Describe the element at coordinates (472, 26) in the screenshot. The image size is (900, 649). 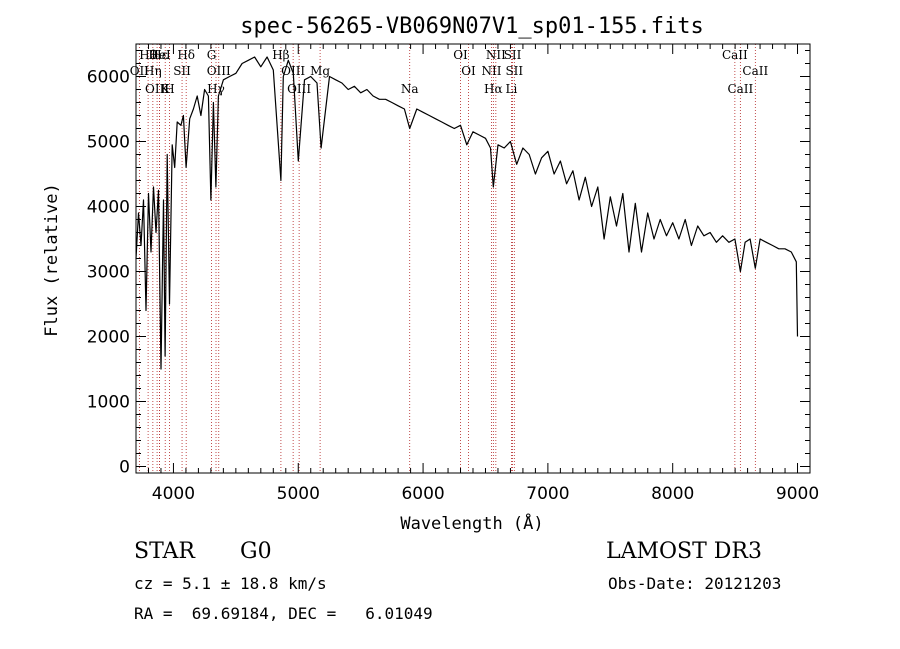
I see `chart-title: spec-56265-VB069N07V1_sp01-155.fits` at that location.